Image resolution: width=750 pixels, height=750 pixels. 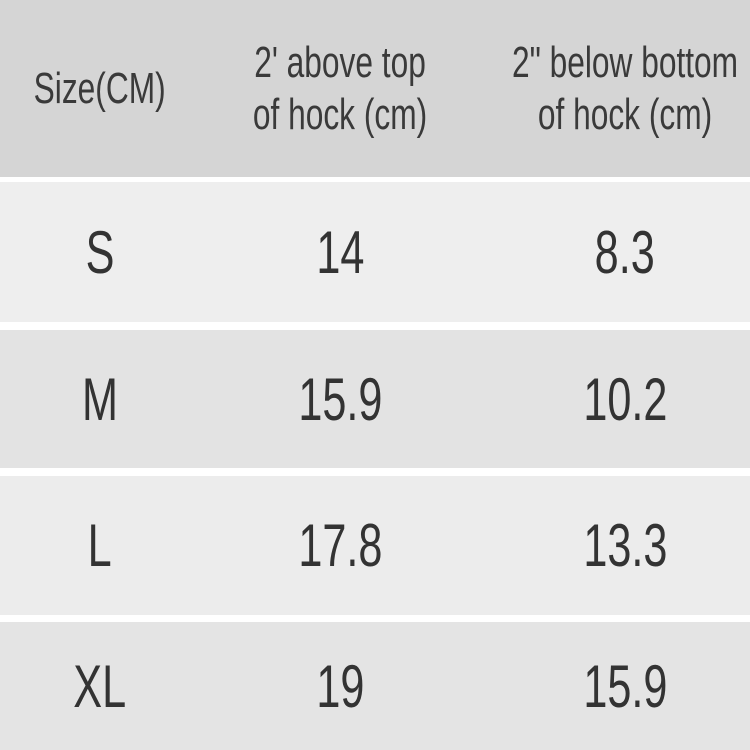 I want to click on cell-below: 13.3, so click(x=615, y=545).